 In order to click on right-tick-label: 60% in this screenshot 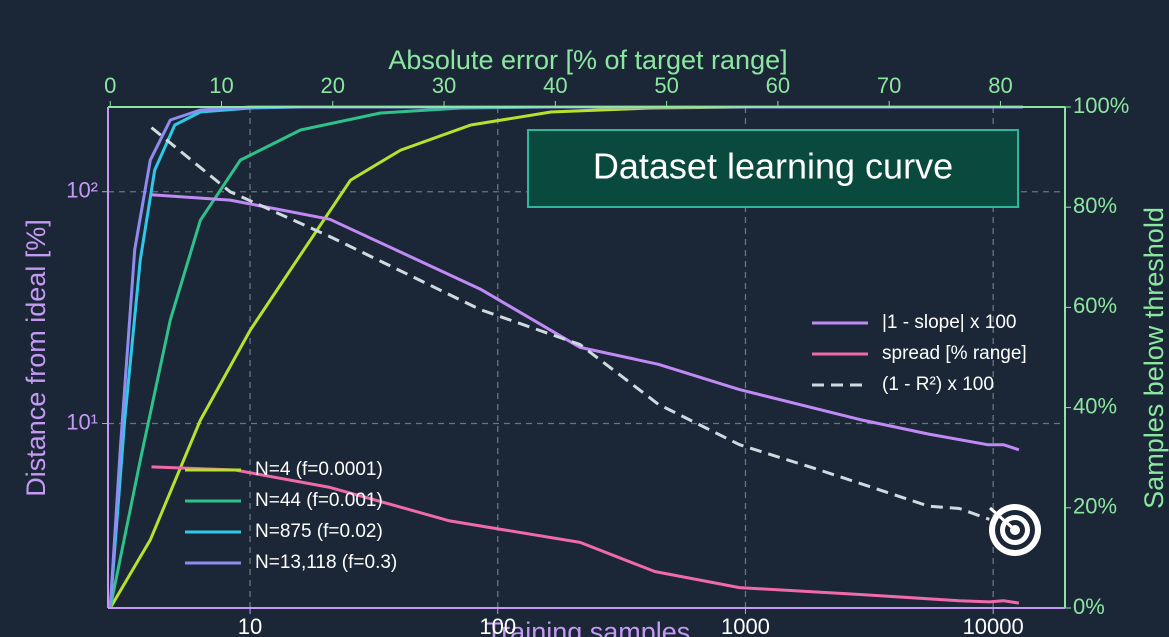, I will do `click(1095, 305)`.